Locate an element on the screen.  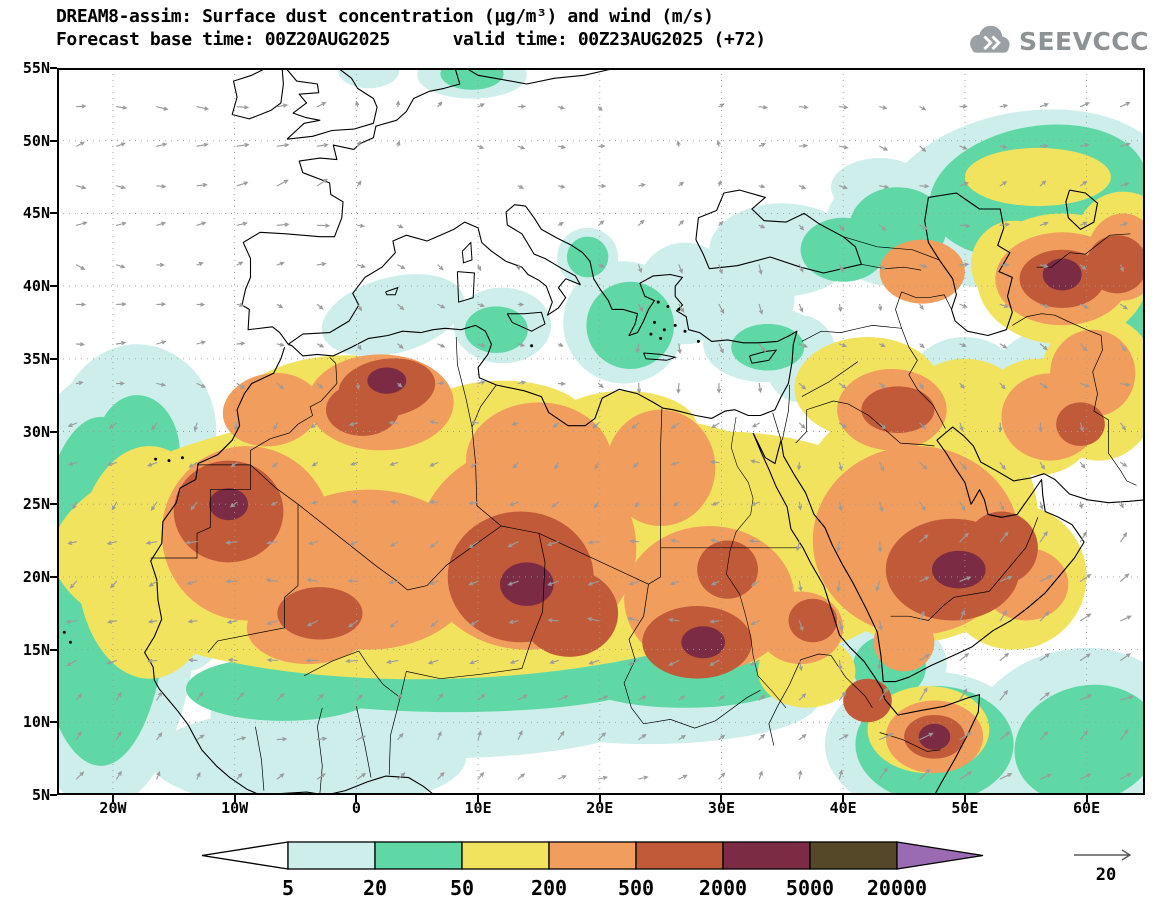
lat-tick-label: 15N is located at coordinates (36, 649).